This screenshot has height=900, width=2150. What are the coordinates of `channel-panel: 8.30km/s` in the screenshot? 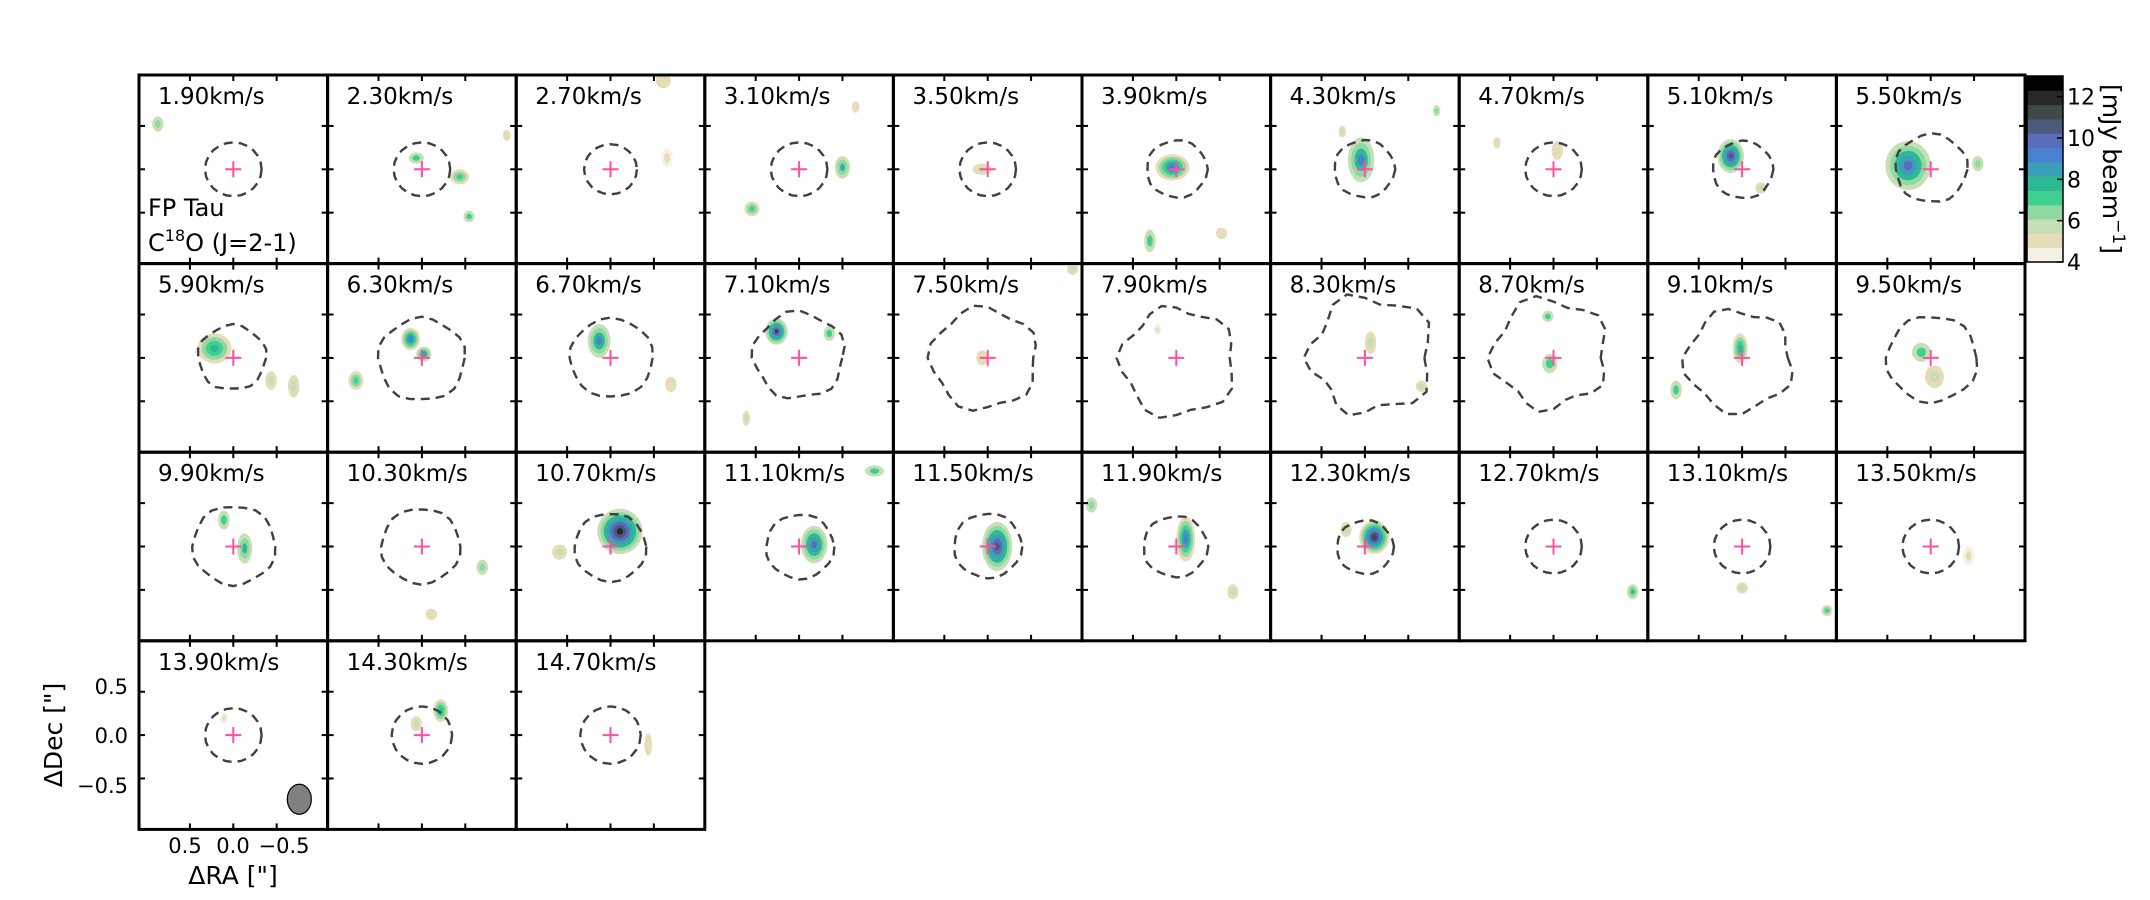 It's located at (1365, 358).